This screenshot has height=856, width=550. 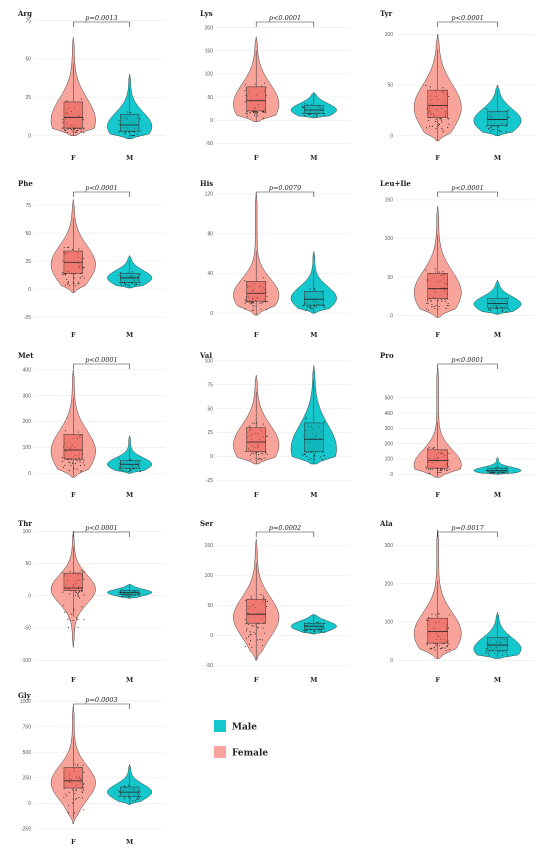 What do you see at coordinates (250, 754) in the screenshot?
I see `legend-label-female: Female` at bounding box center [250, 754].